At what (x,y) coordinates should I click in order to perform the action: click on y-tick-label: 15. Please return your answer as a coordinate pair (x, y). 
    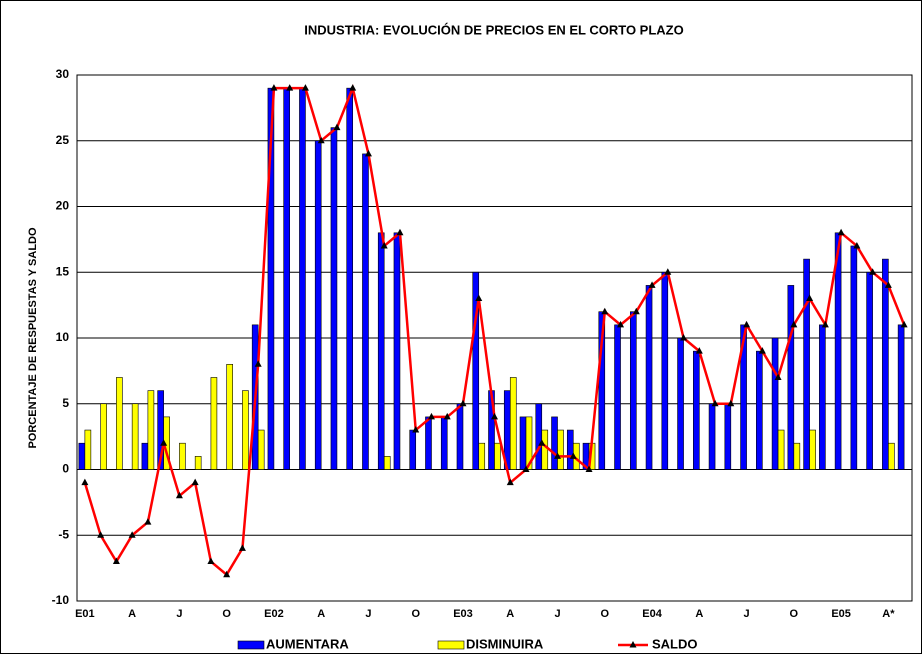
    Looking at the image, I should click on (63, 271).